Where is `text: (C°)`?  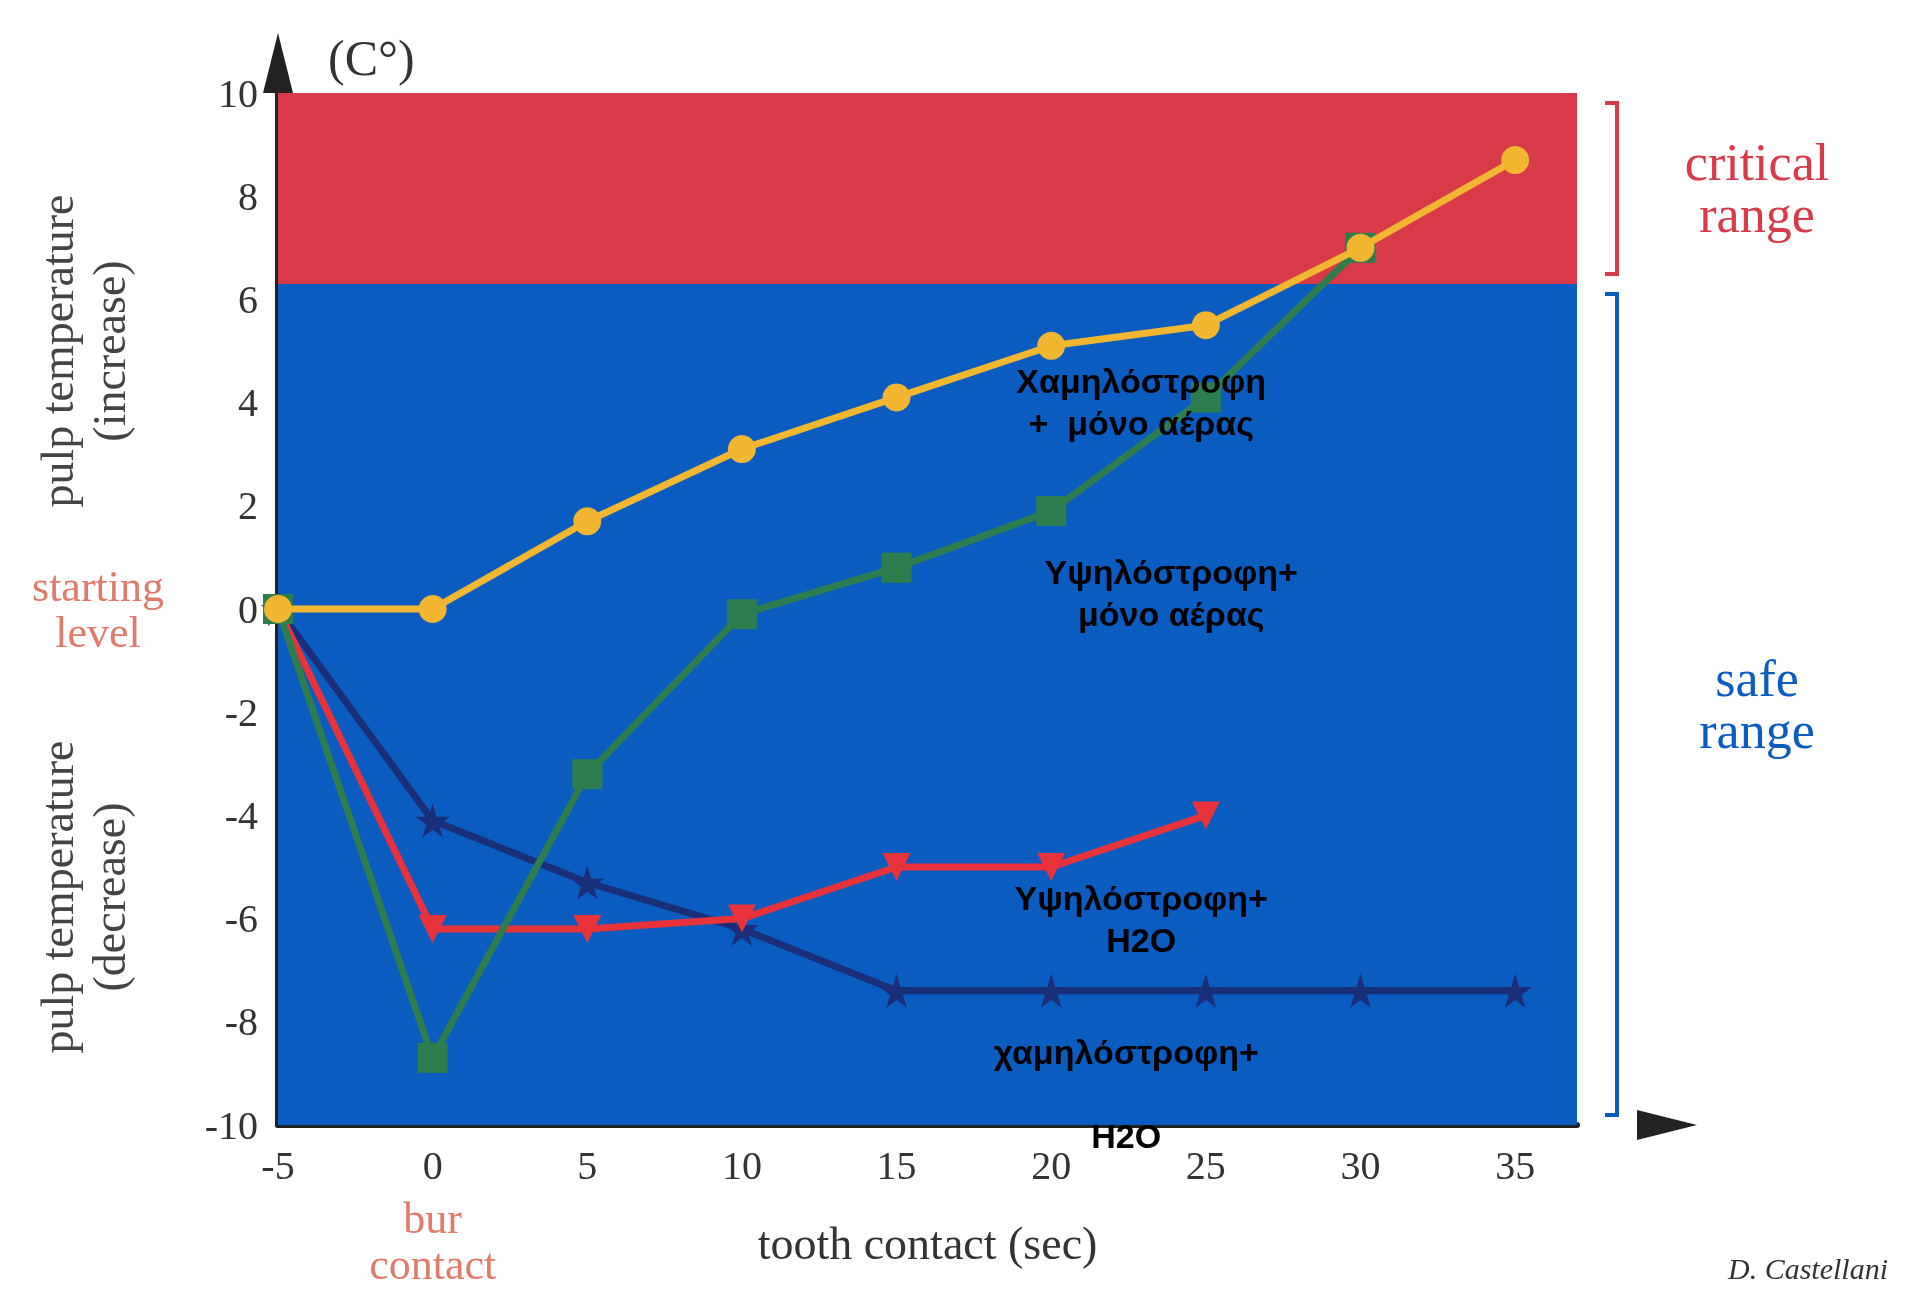
text: (C°) is located at coordinates (371, 58).